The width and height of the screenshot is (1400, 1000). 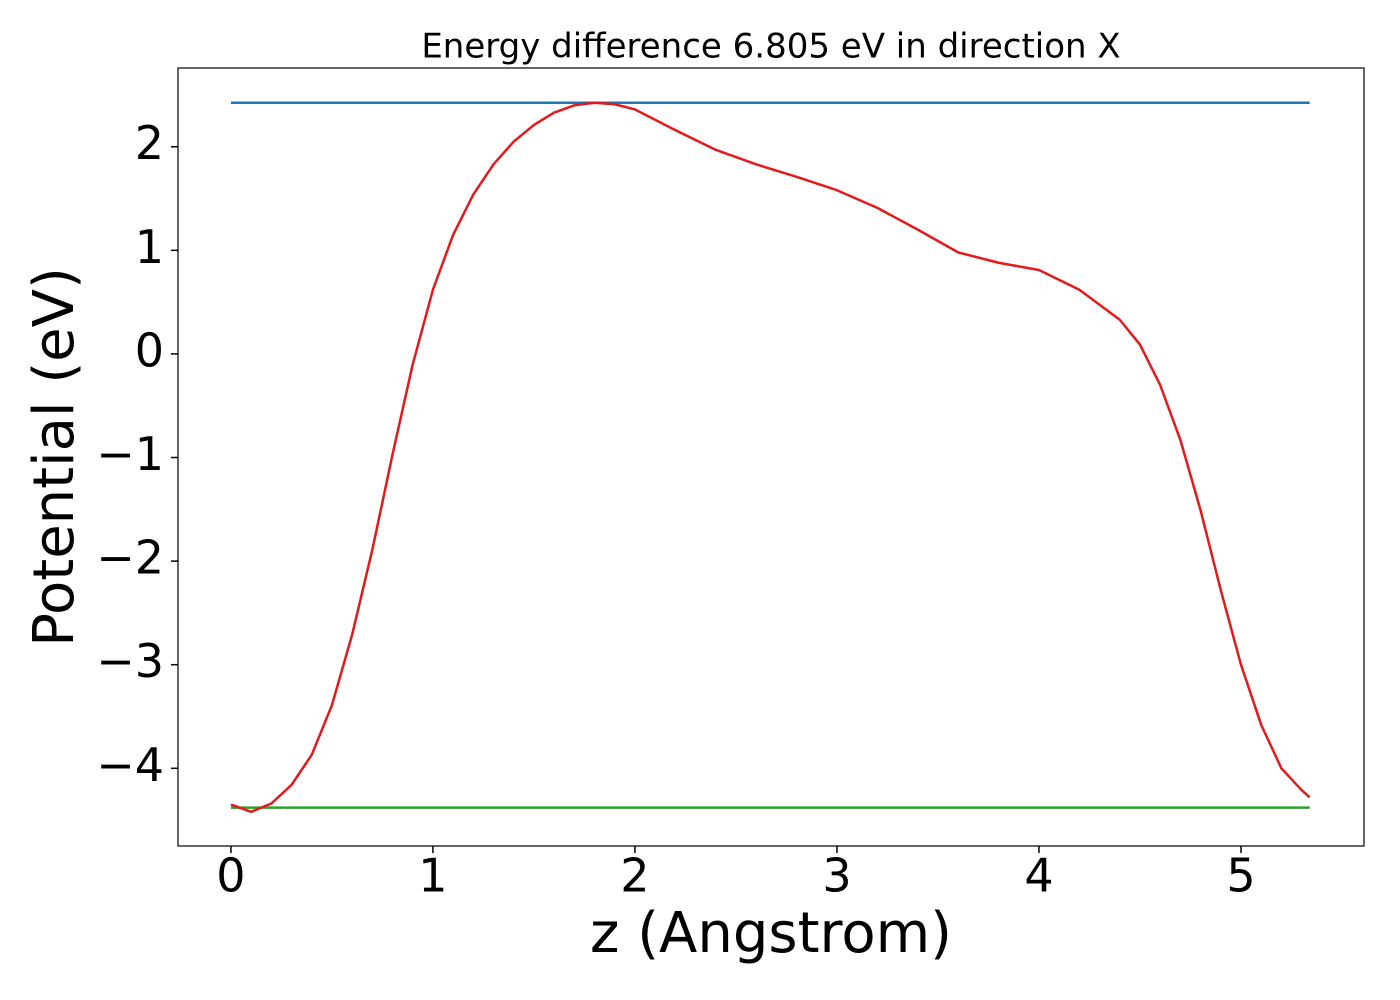 What do you see at coordinates (54, 457) in the screenshot?
I see `y-axis-label: Potential (eV)` at bounding box center [54, 457].